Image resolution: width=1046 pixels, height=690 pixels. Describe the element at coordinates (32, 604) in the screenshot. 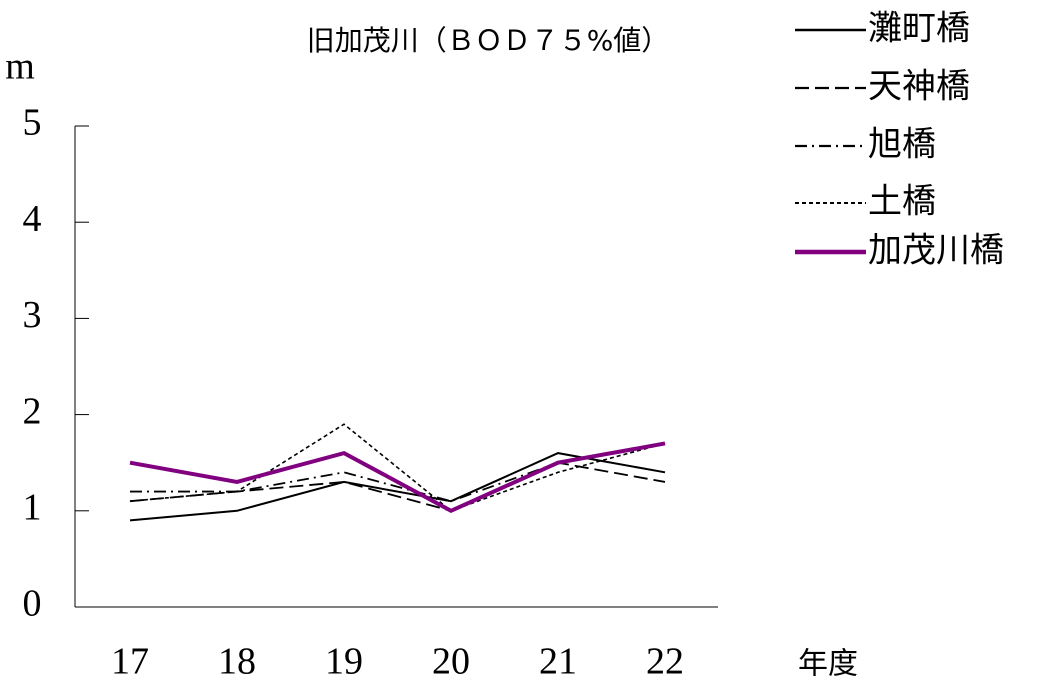

I see `y-tick-label: 0` at that location.